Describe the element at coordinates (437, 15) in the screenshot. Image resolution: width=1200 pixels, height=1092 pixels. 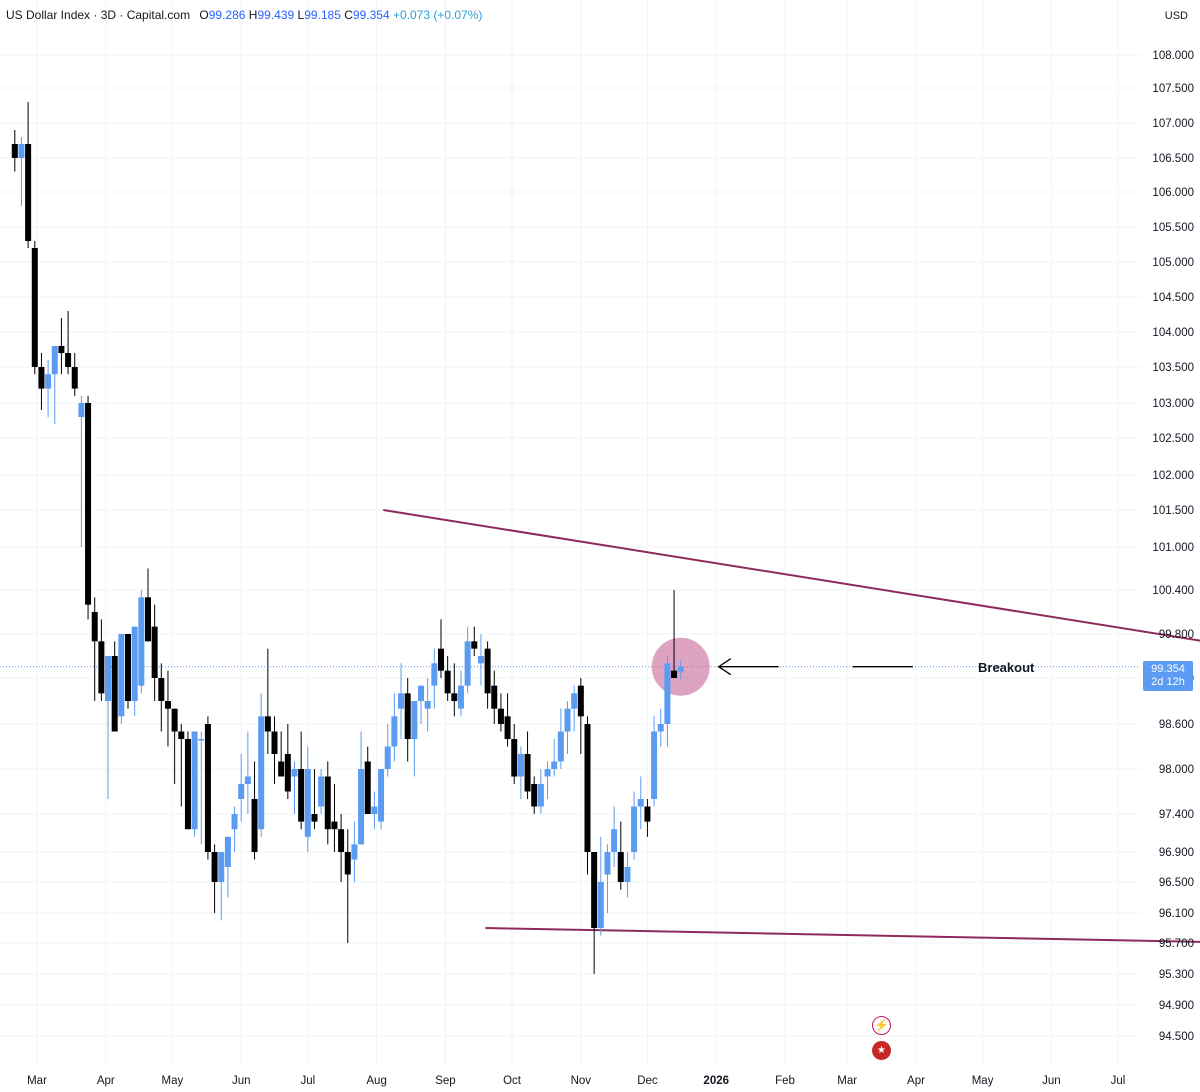
I see `change-value: +0.073 (+0.07%)` at that location.